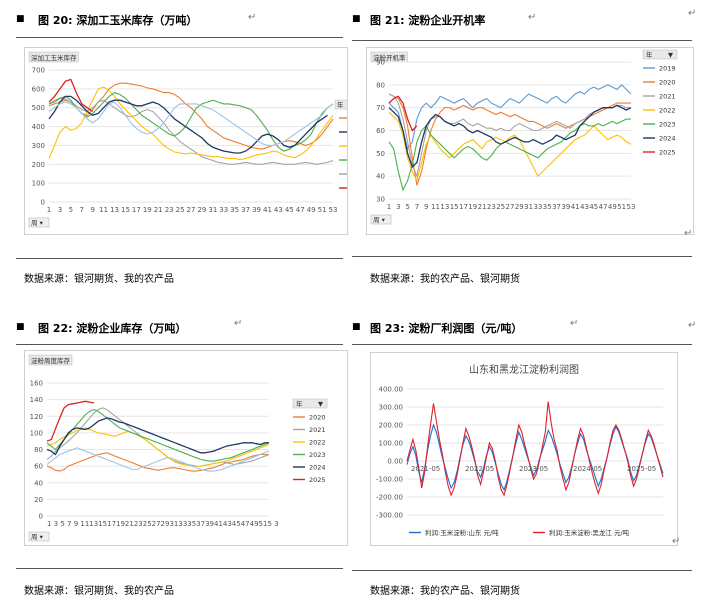 The image size is (720, 605). I want to click on legend-header, so click(340, 104).